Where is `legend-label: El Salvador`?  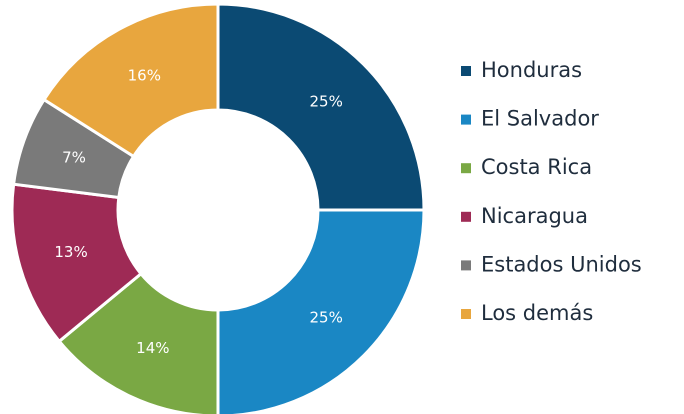 legend-label: El Salvador is located at coordinates (540, 119).